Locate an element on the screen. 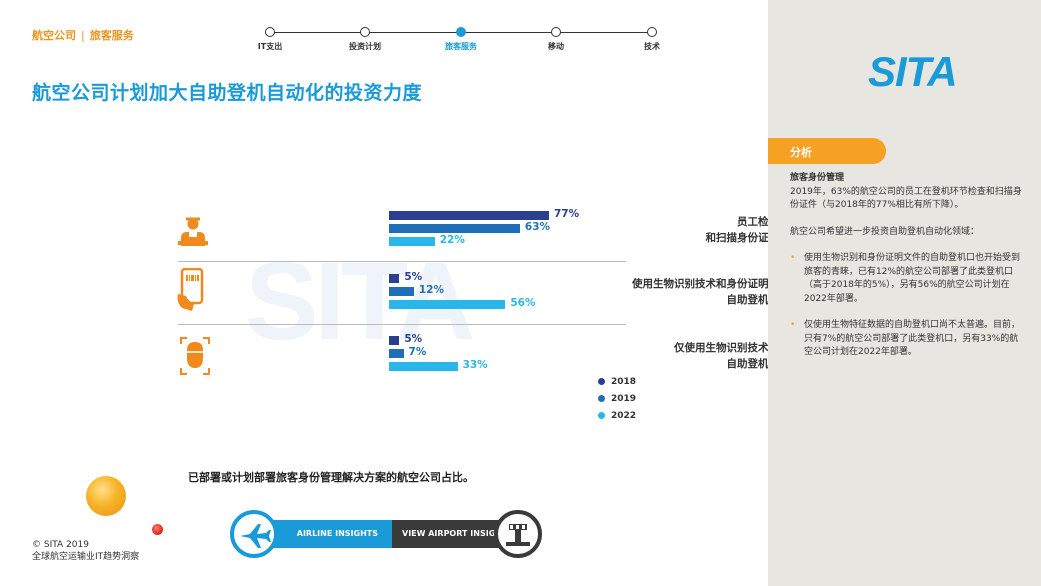 Image resolution: width=1041 pixels, height=586 pixels. sita-logo: SITA is located at coordinates (913, 71).